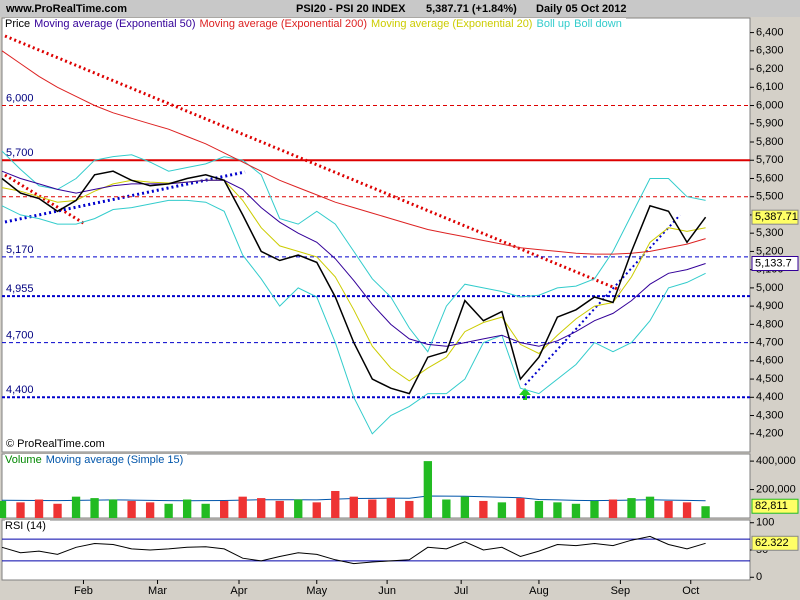  Describe the element at coordinates (621, 591) in the screenshot. I see `x-tick-label: Sep` at that location.